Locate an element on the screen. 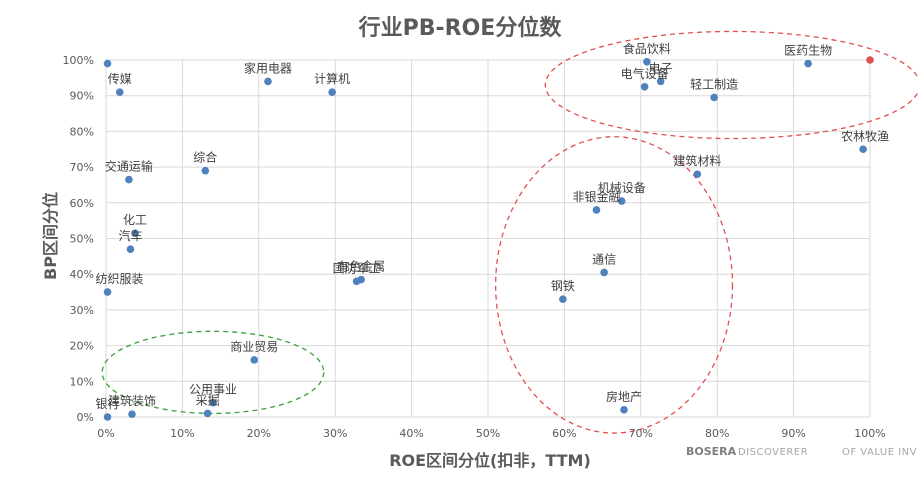  data-point-label: 通信 is located at coordinates (604, 259).